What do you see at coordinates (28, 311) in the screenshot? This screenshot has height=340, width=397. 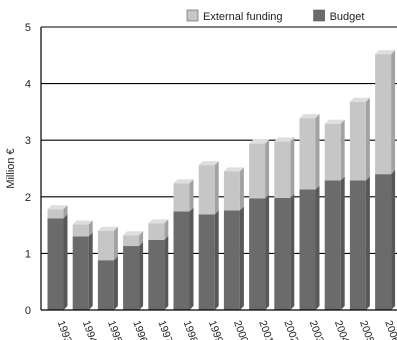 I see `y-tick-label: 0` at bounding box center [28, 311].